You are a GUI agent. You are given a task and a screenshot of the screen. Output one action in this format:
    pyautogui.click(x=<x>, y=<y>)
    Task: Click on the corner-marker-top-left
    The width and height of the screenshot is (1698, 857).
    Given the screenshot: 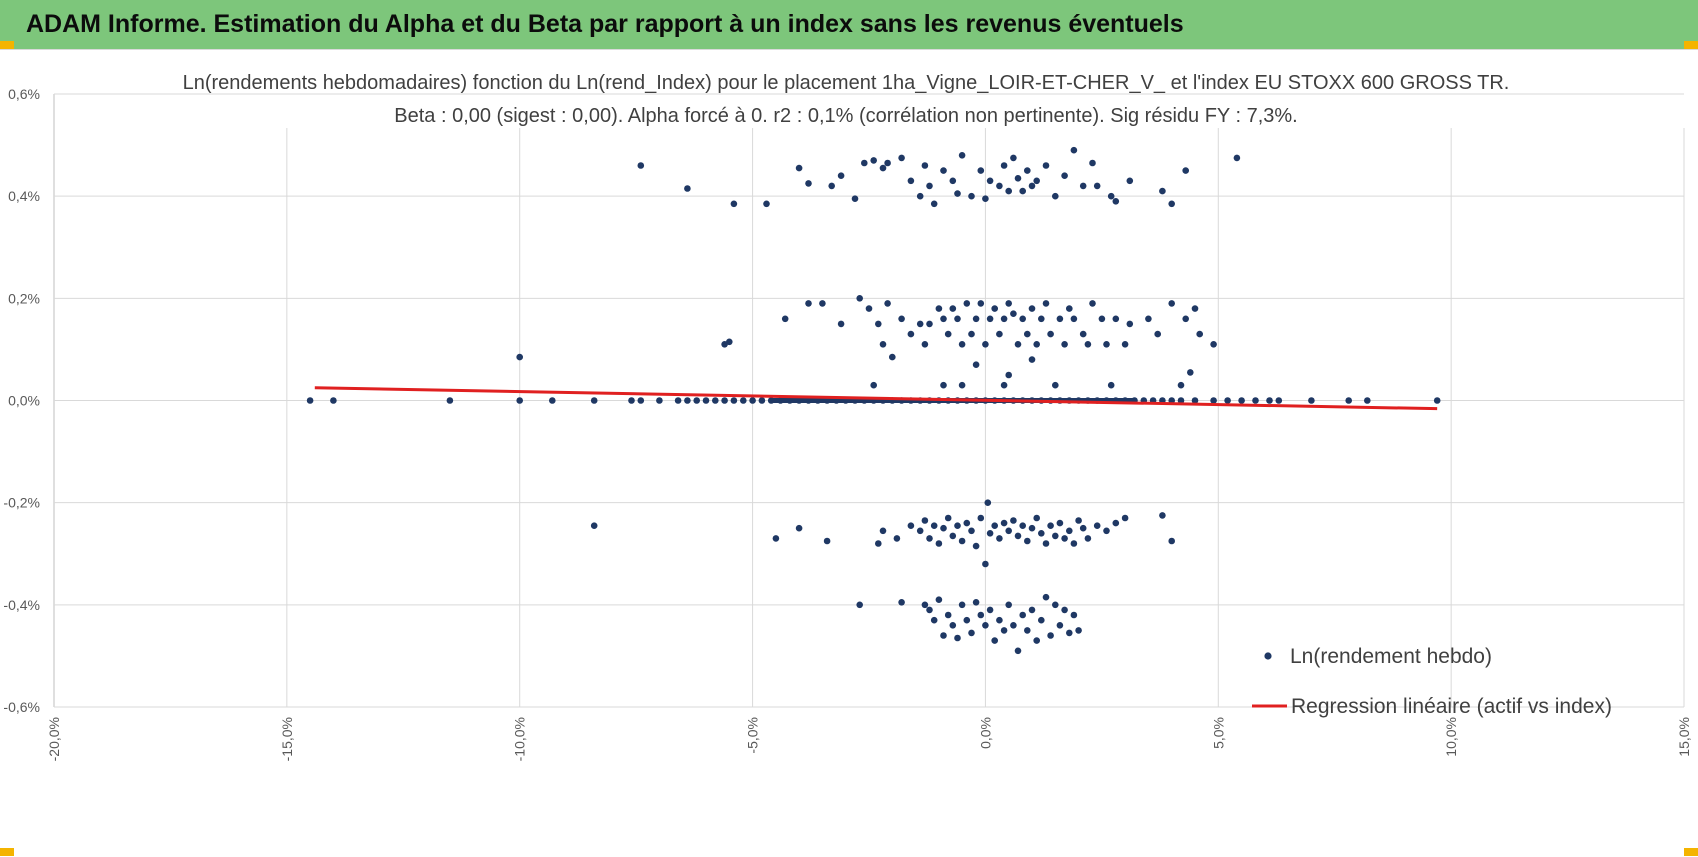 What is the action you would take?
    pyautogui.click(x=7, y=45)
    